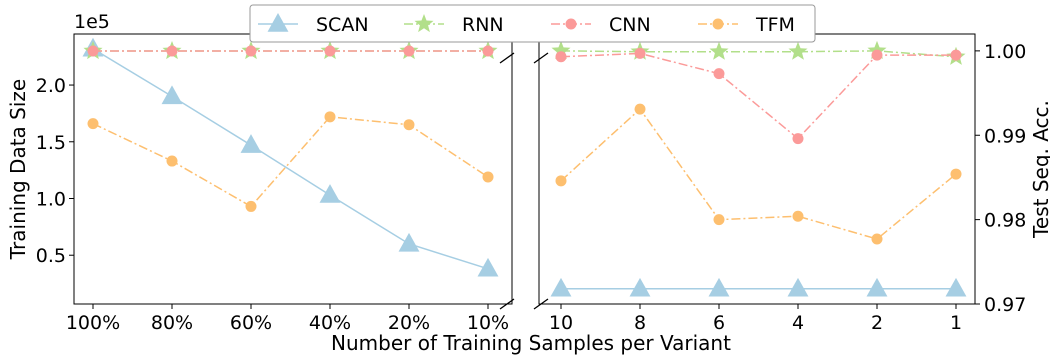  I want to click on x-tick-label: 4, so click(798, 323).